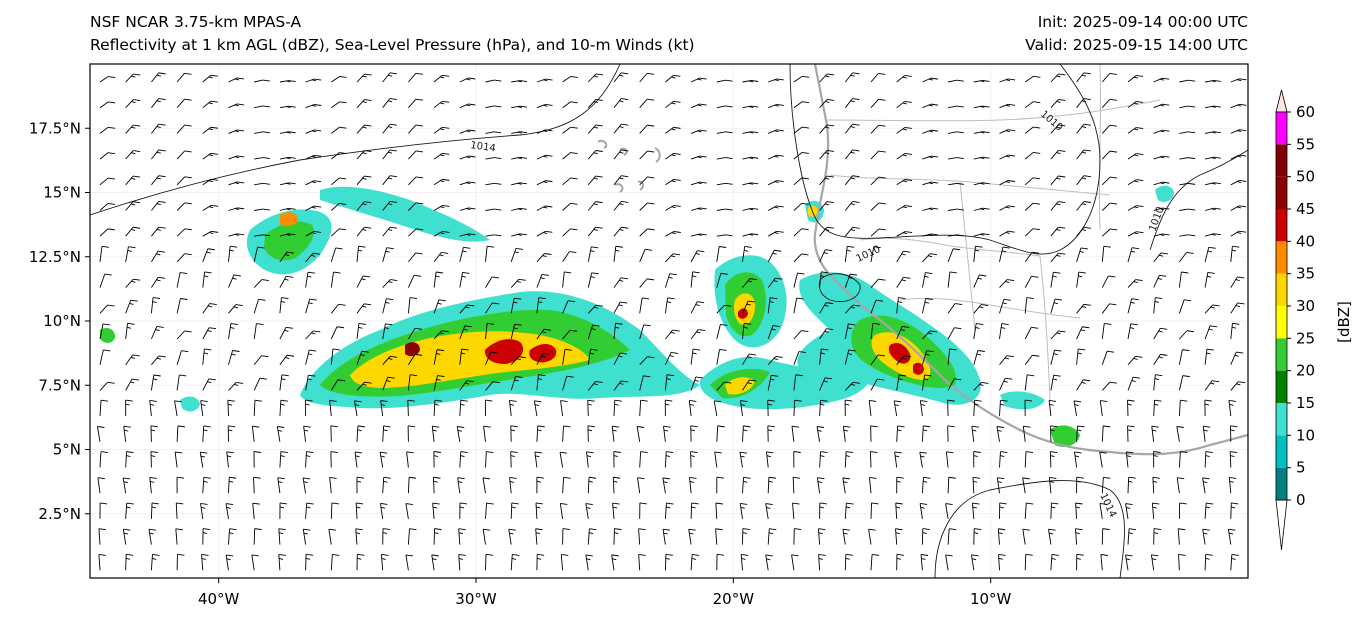 The width and height of the screenshot is (1366, 623). Describe the element at coordinates (1305, 306) in the screenshot. I see `colorbar-tick-label: 30` at that location.